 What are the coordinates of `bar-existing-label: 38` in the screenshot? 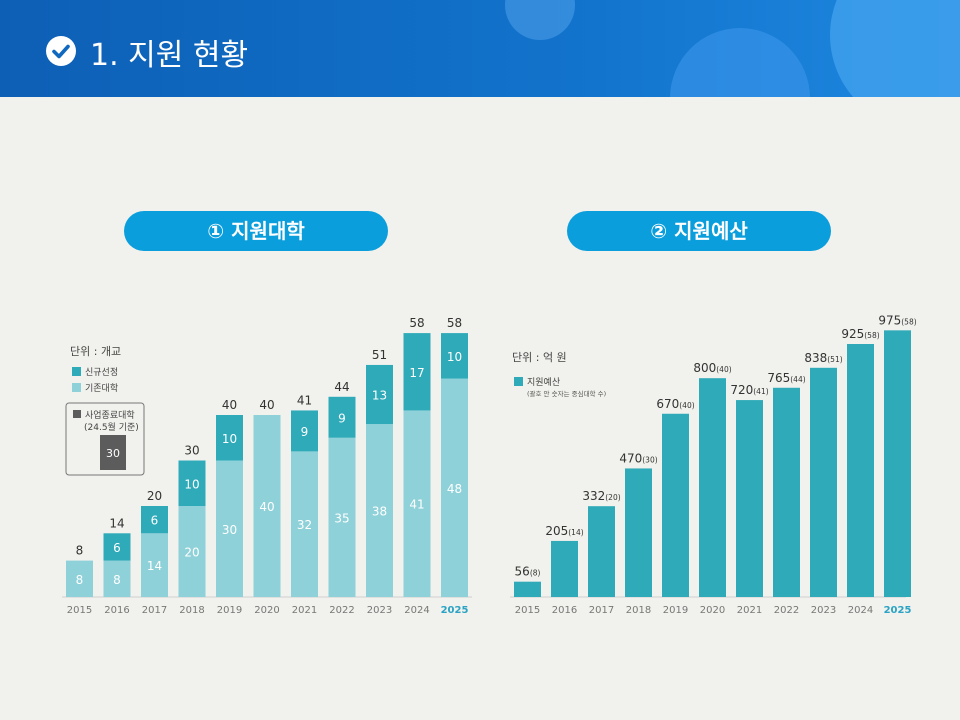 It's located at (379, 512).